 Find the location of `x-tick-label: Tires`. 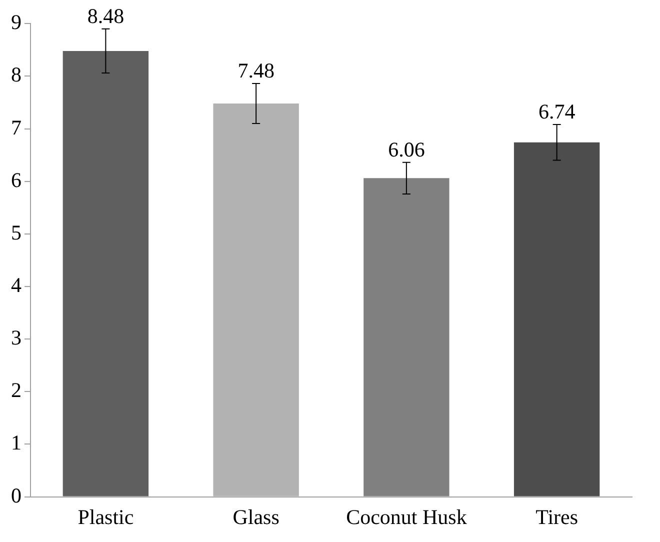

x-tick-label: Tires is located at coordinates (557, 516).